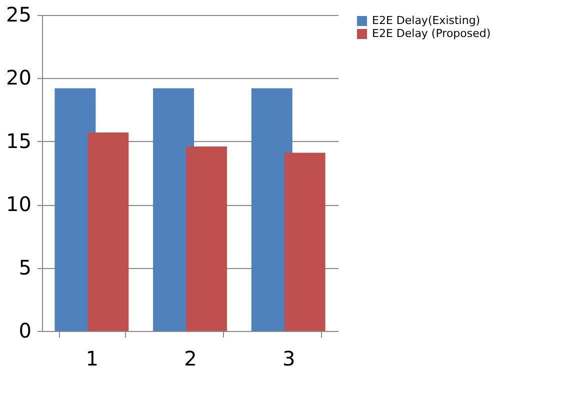  What do you see at coordinates (19, 14) in the screenshot?
I see `y-tick-label: 25` at bounding box center [19, 14].